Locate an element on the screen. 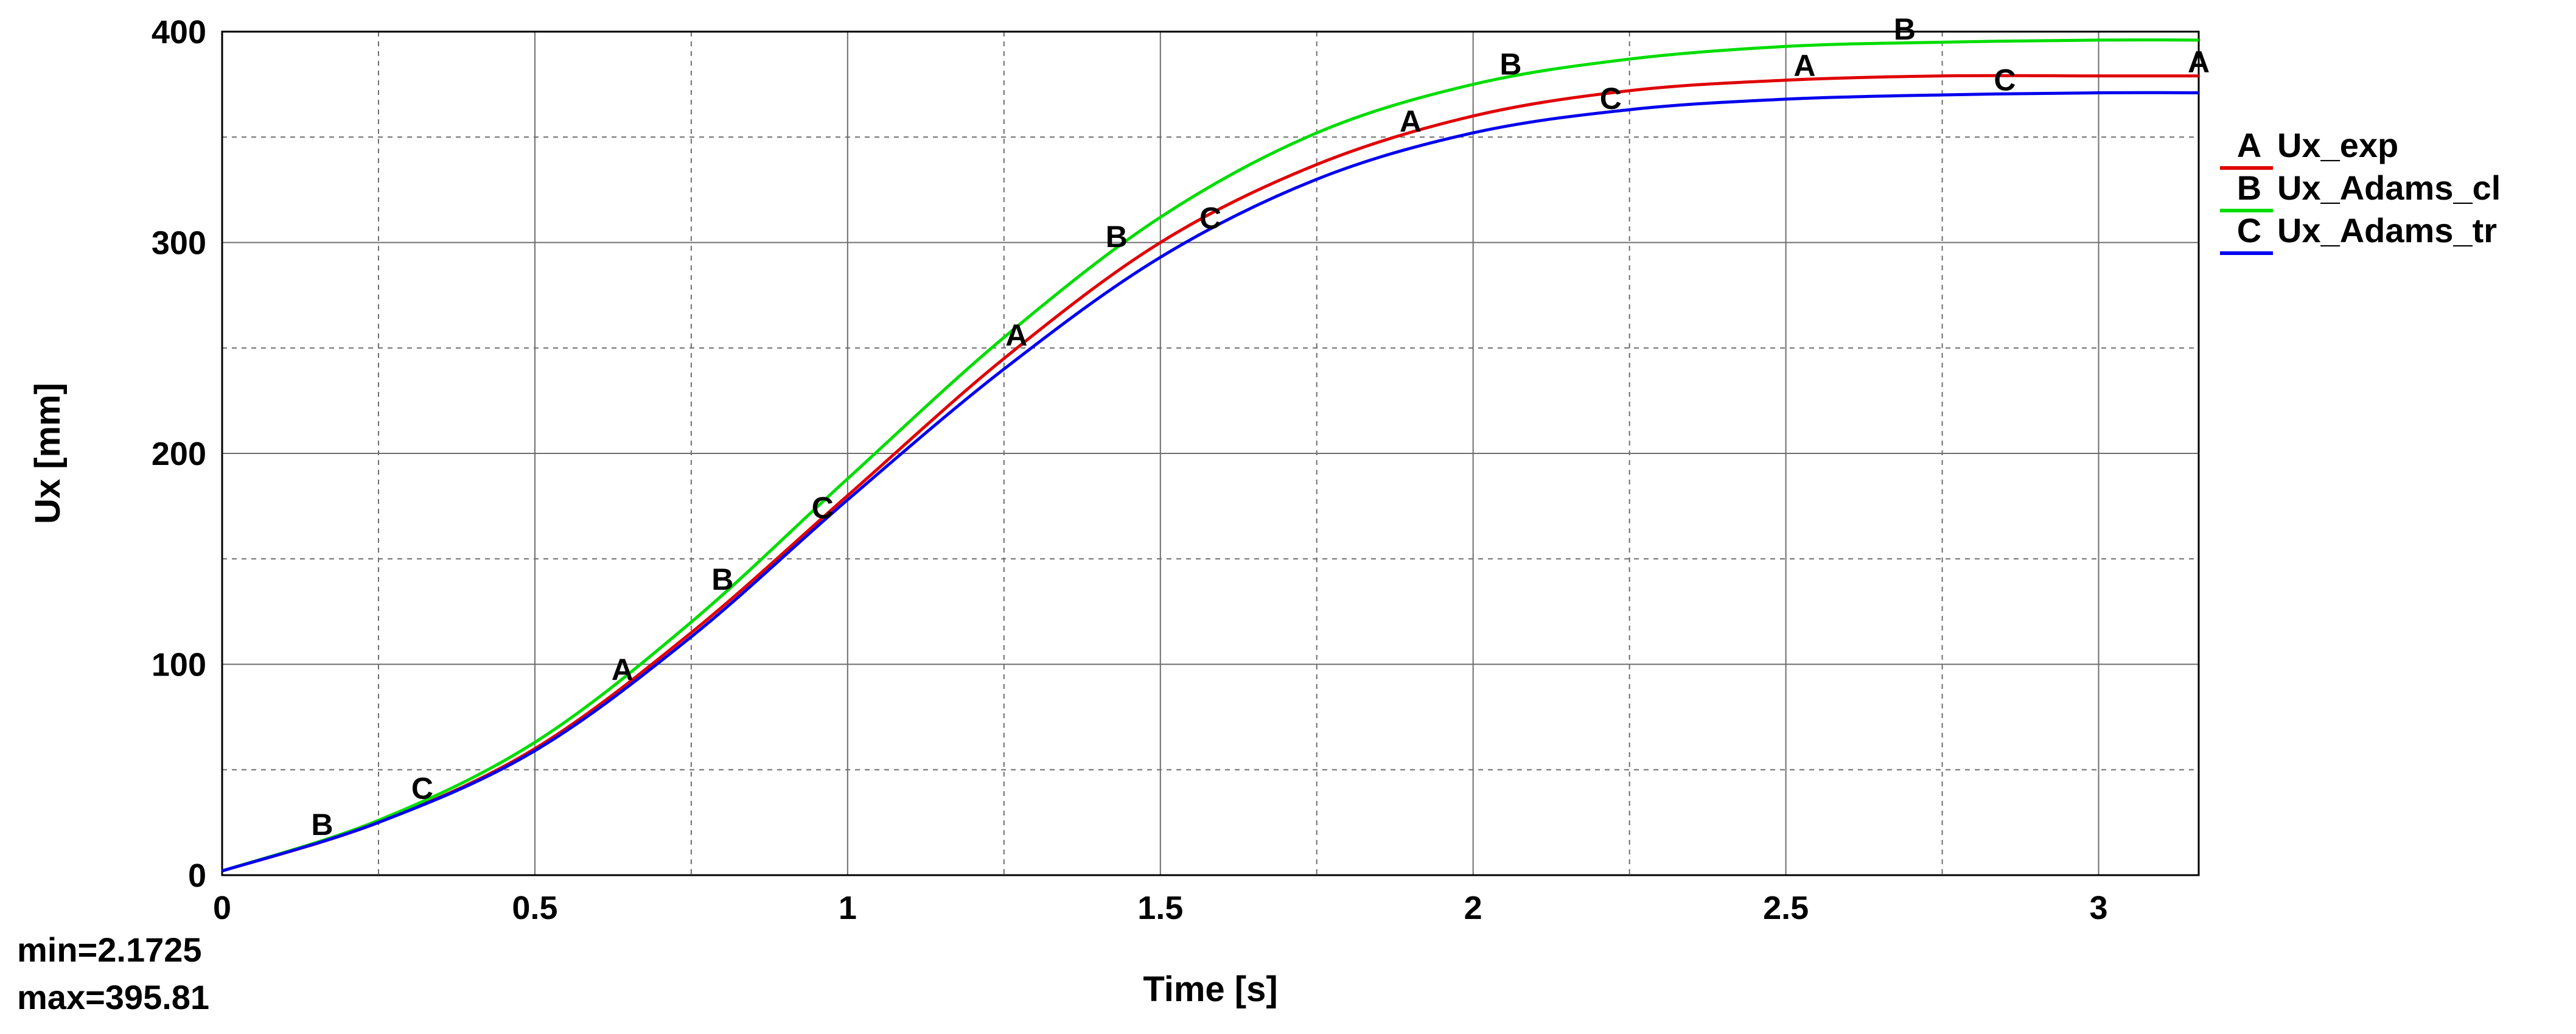 This screenshot has width=2576, height=1034. x-tick-label: 0.5 is located at coordinates (534, 908).